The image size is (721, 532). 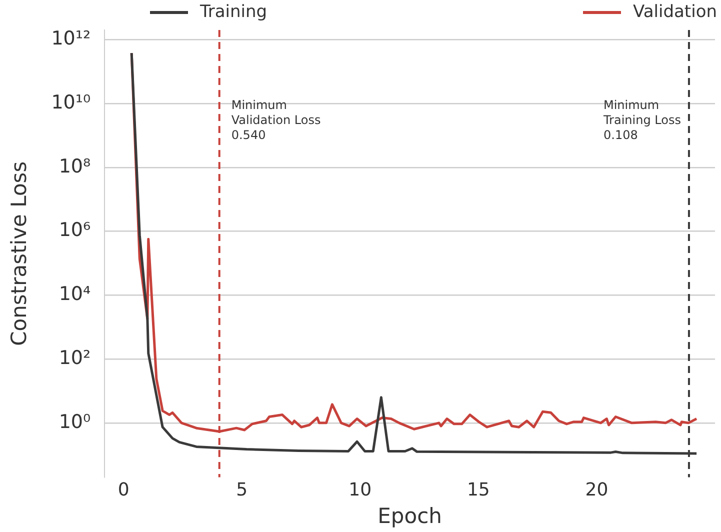 What do you see at coordinates (74, 166) in the screenshot?
I see `y-tick-label: 10⁸` at bounding box center [74, 166].